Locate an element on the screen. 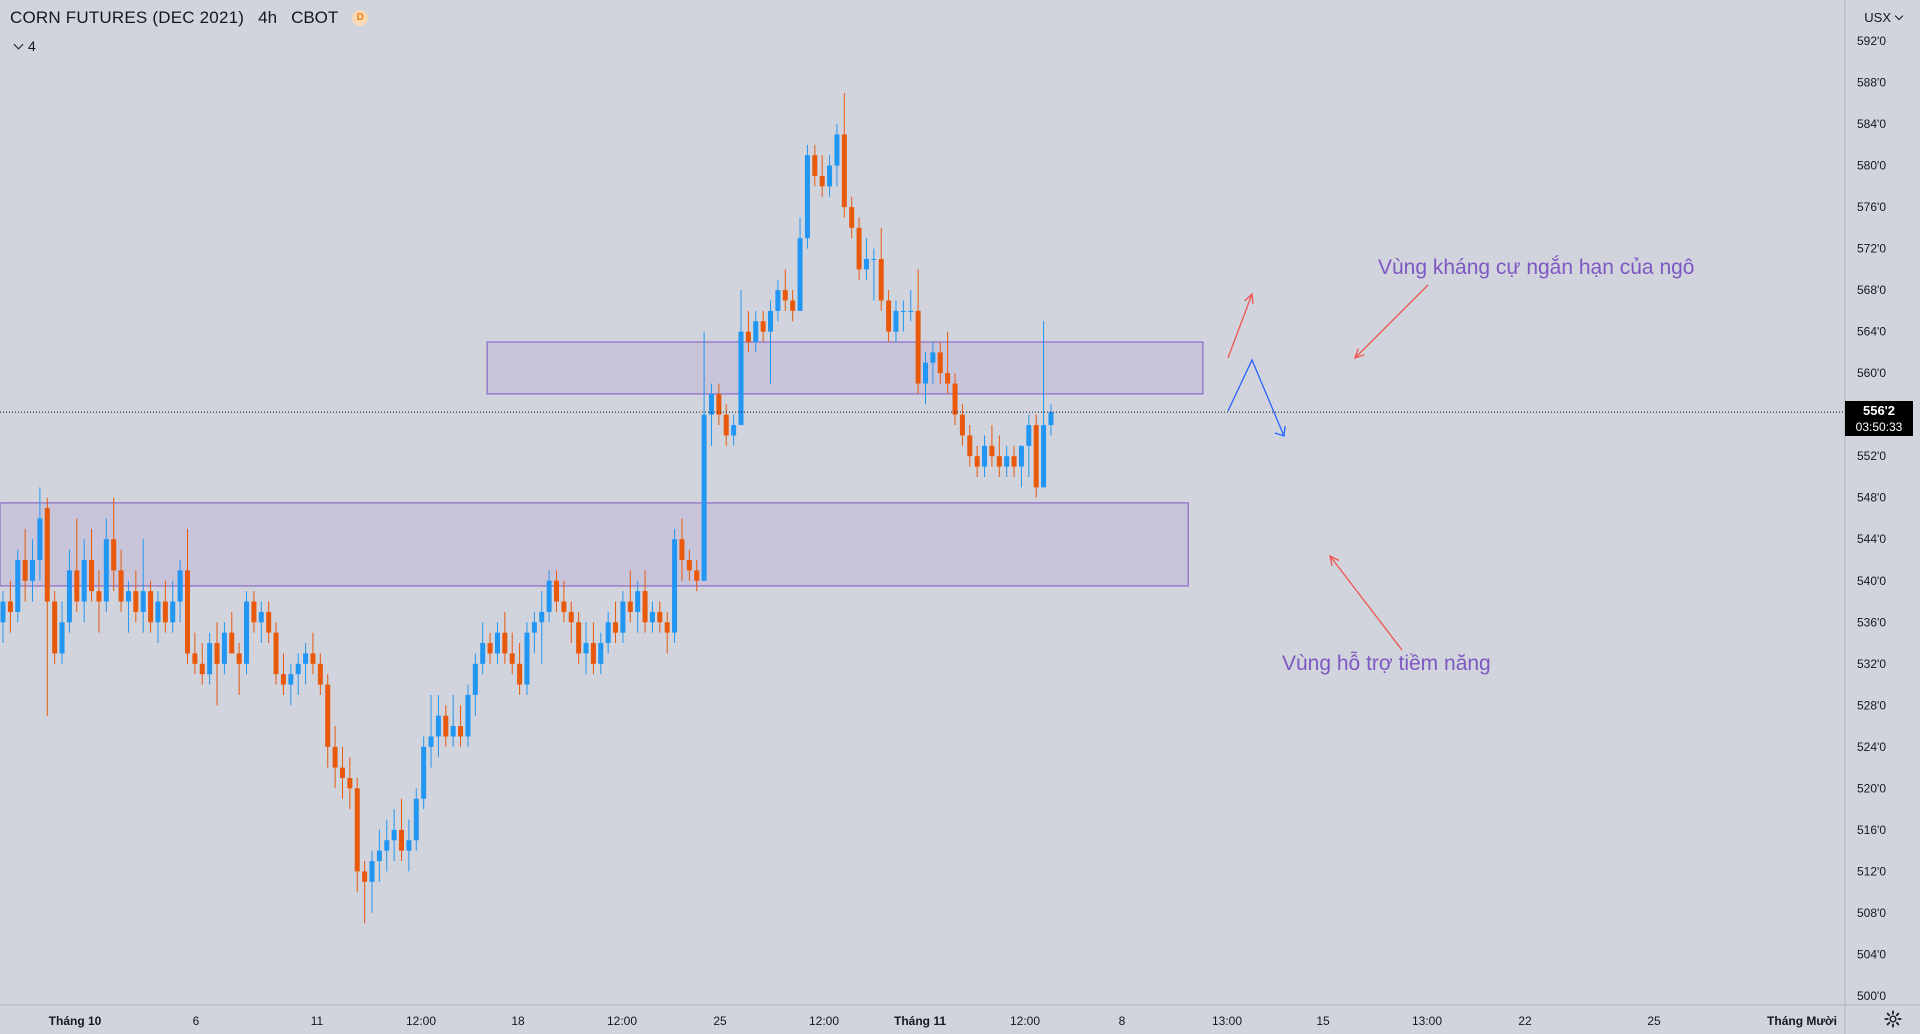 The width and height of the screenshot is (1920, 1034). price-tick-label: 508'0 is located at coordinates (1871, 913).